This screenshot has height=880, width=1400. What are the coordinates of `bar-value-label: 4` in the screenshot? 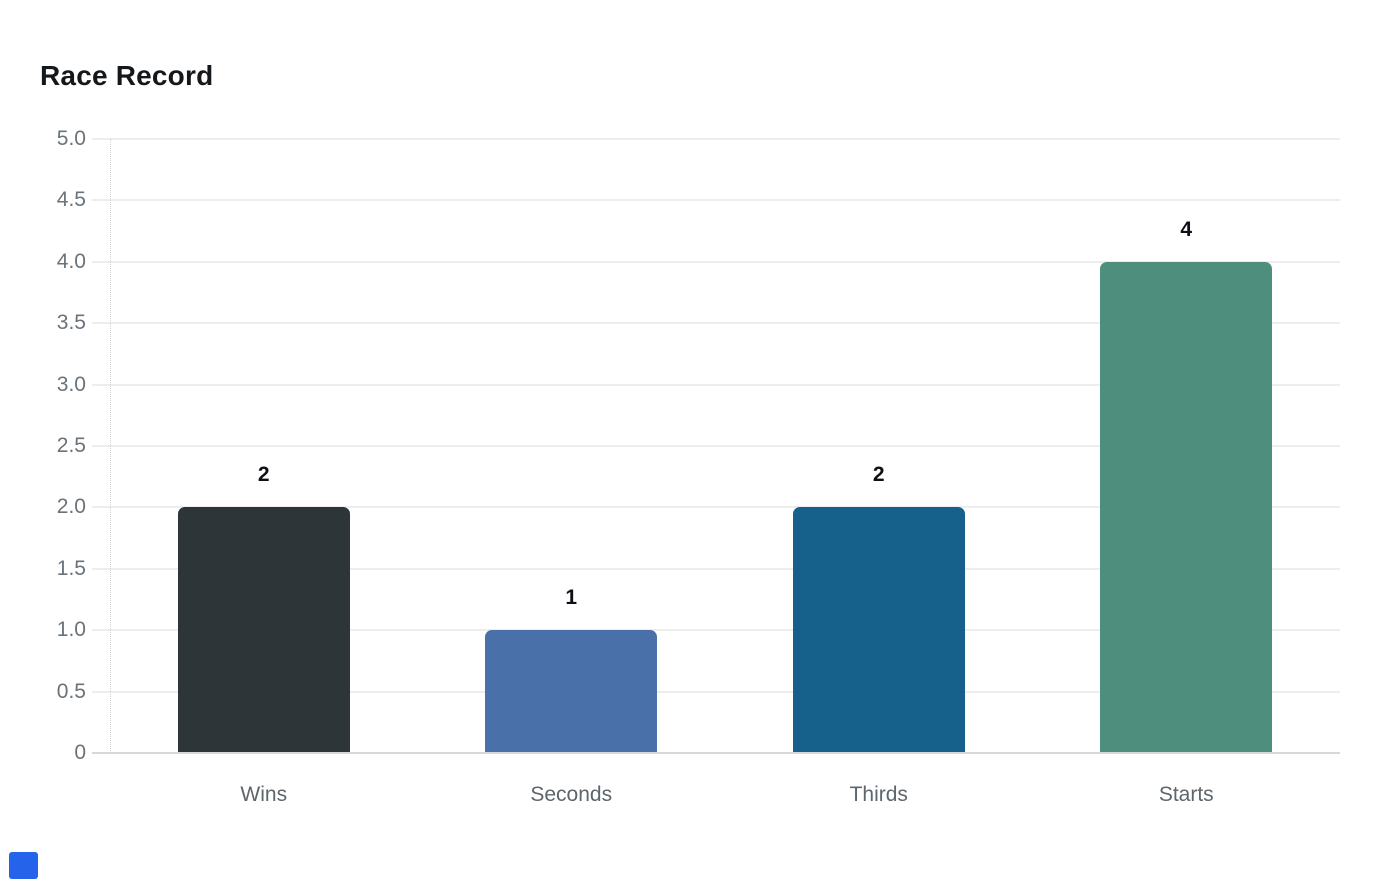 It's located at (1186, 229).